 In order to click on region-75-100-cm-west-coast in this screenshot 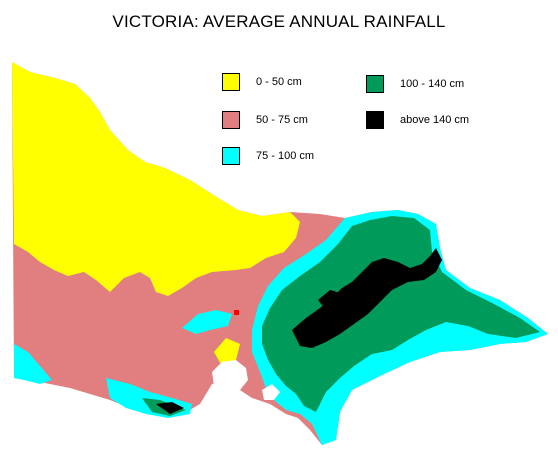, I will do `click(33, 364)`.